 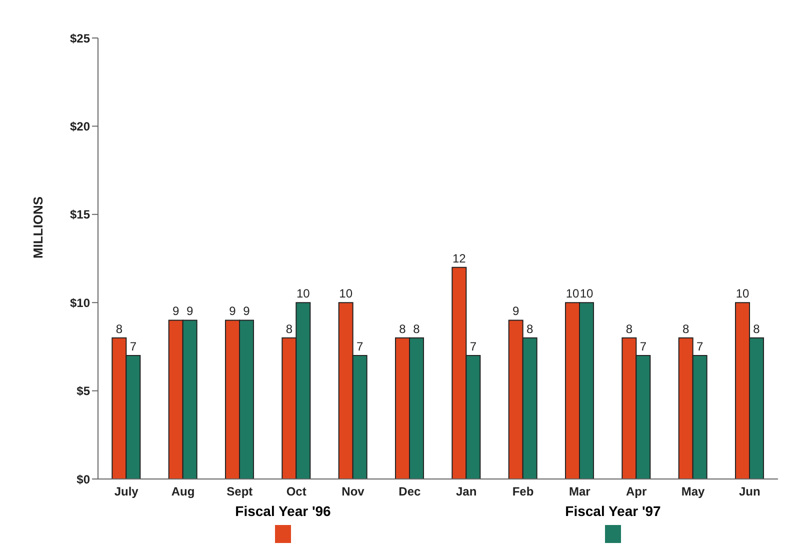 What do you see at coordinates (183, 491) in the screenshot?
I see `x-tick-label: Aug` at bounding box center [183, 491].